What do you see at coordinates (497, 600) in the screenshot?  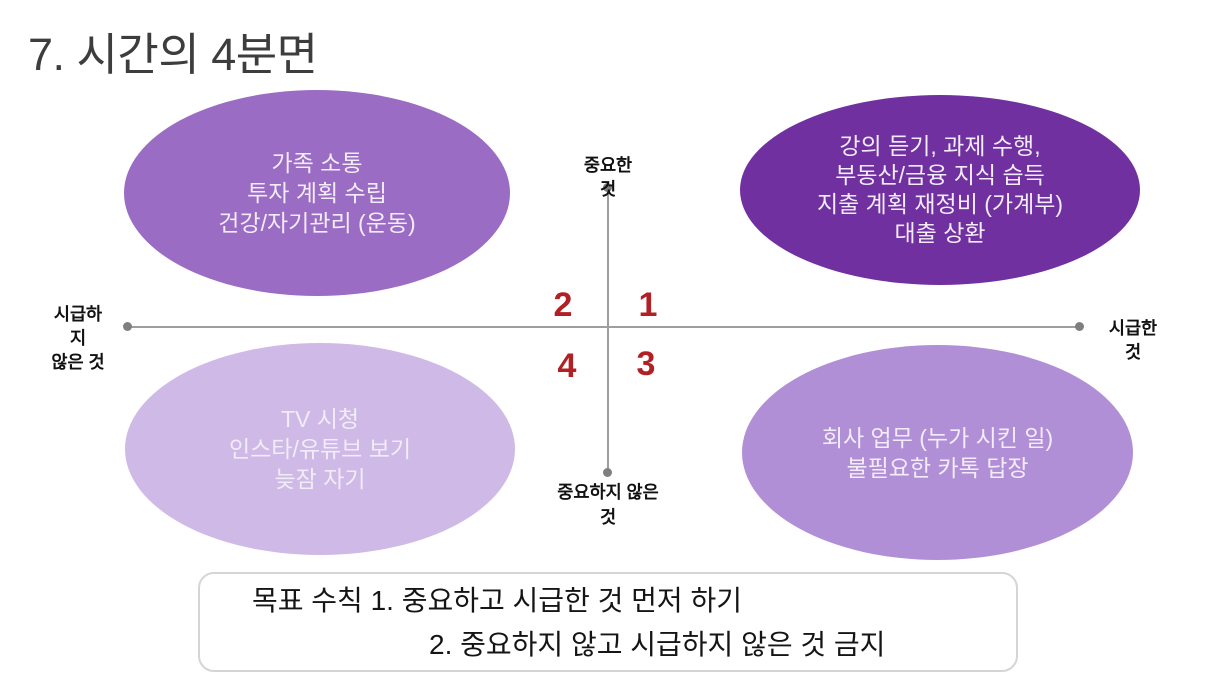 I see `rules-line-1: 목표 수칙 1. 중요하고 시급한 것 먼저 하기` at bounding box center [497, 600].